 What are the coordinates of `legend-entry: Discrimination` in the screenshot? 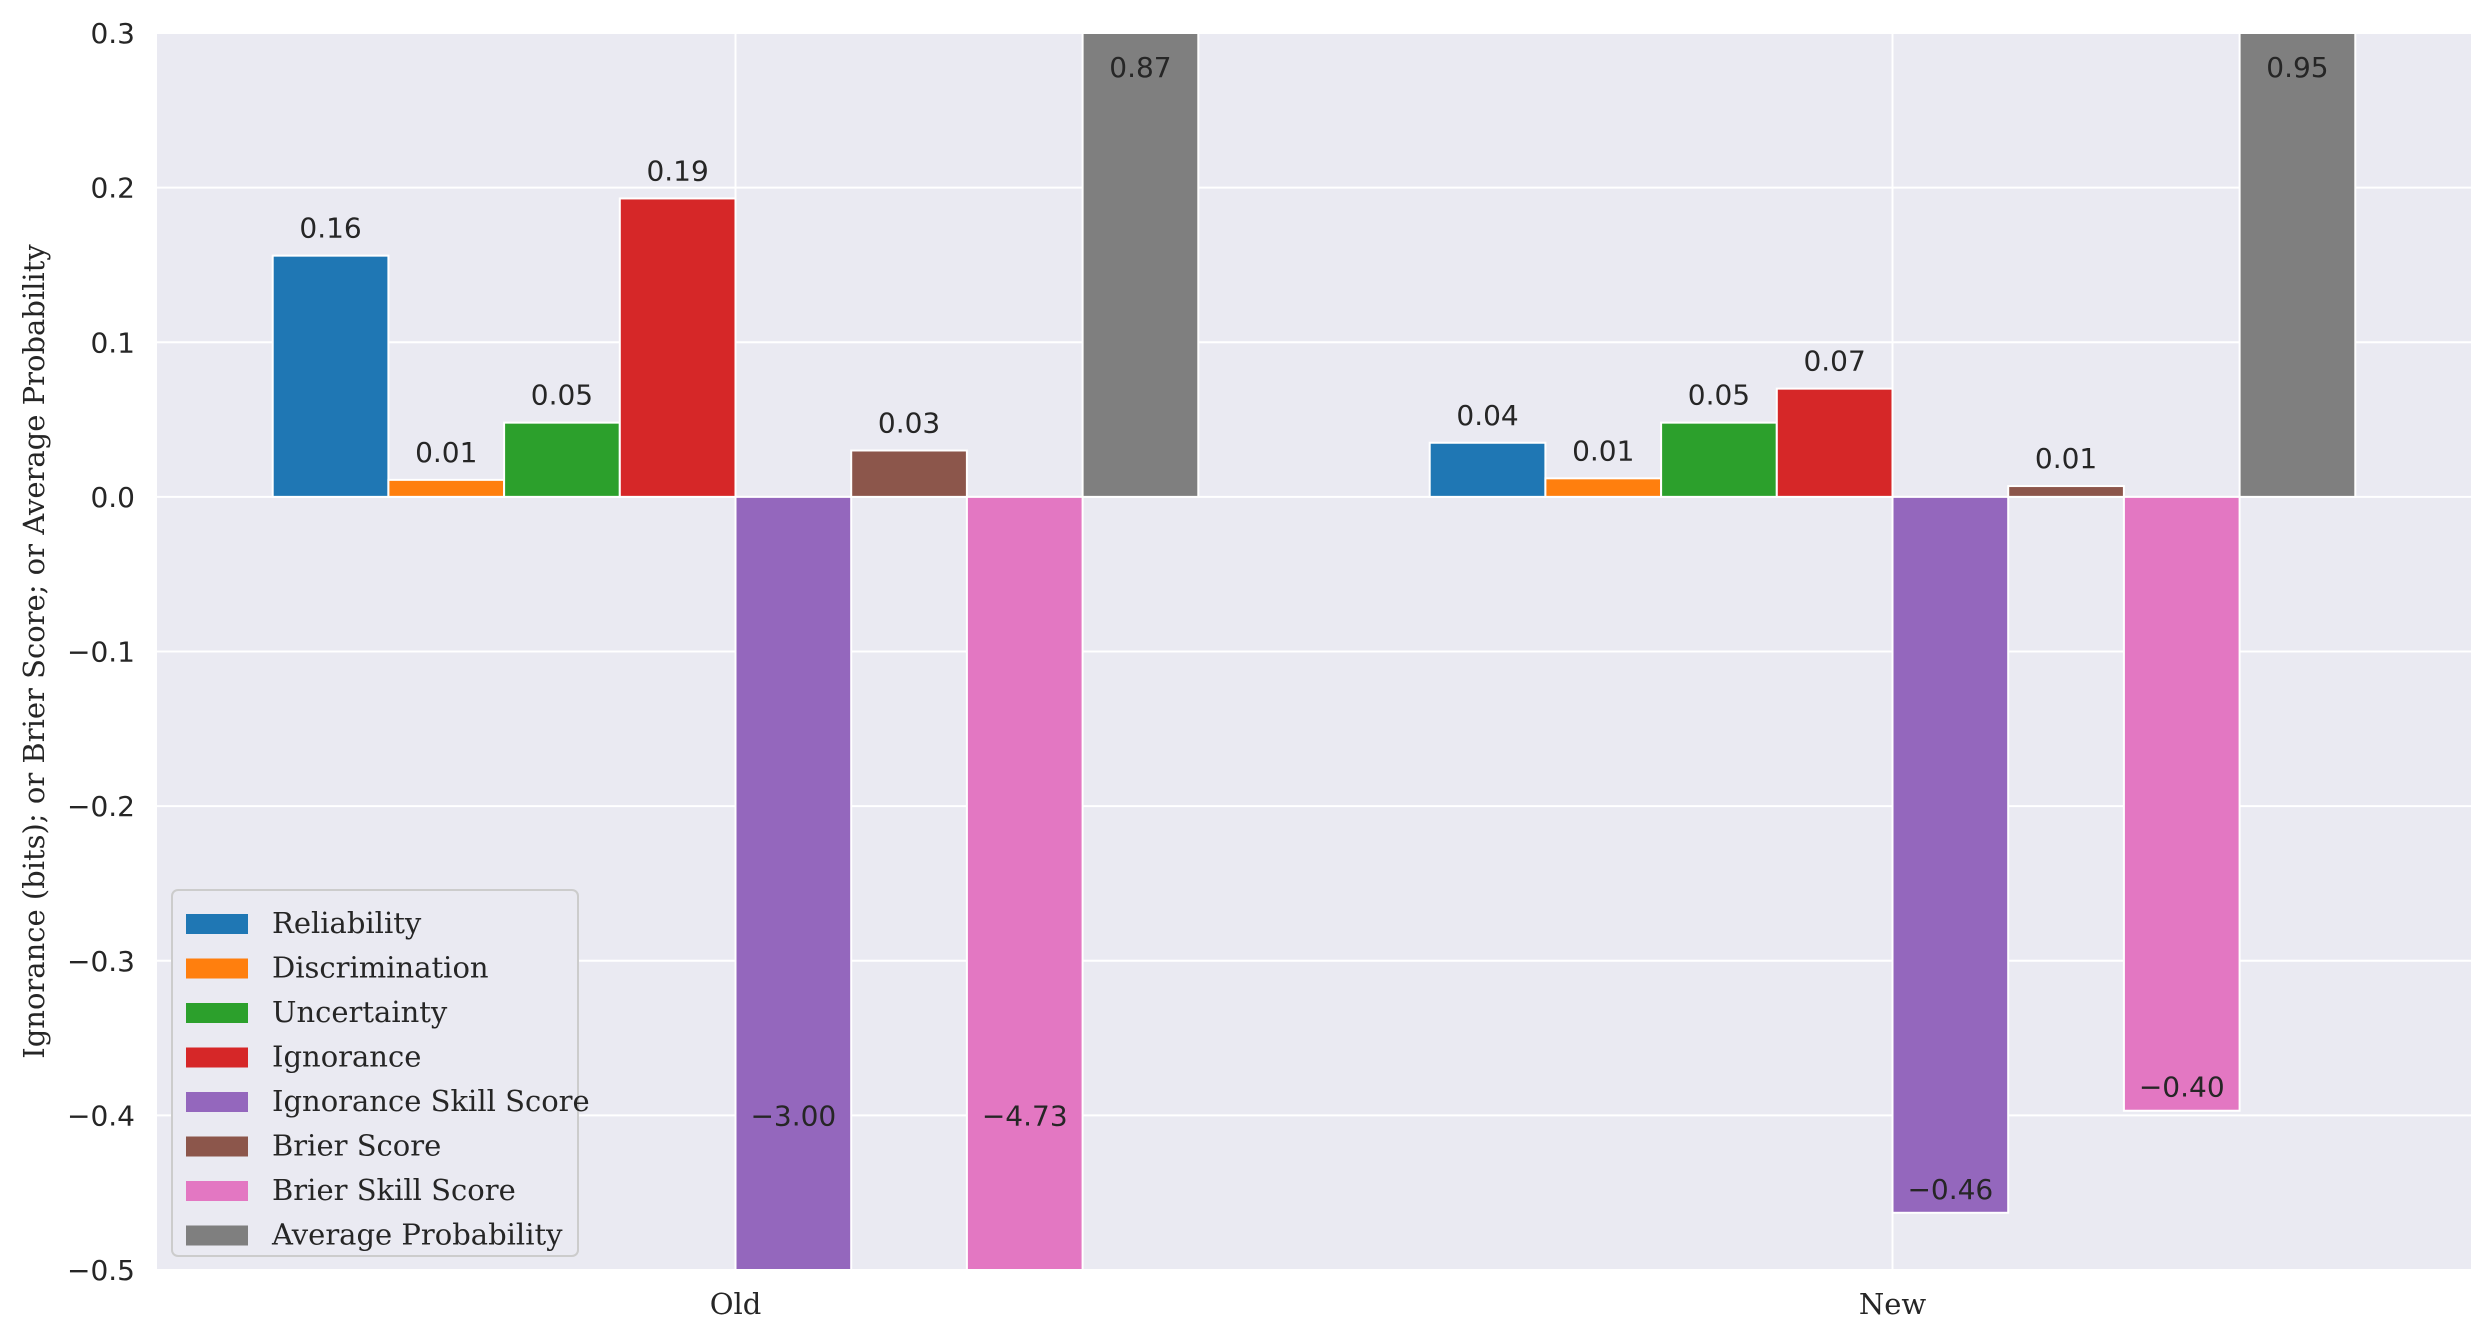 It's located at (380, 968).